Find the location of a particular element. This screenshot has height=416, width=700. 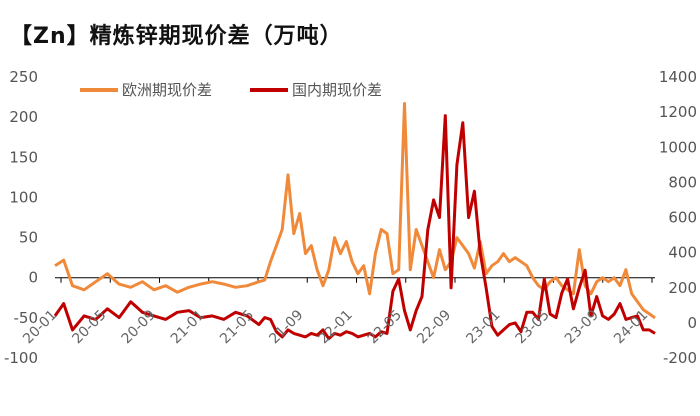

y-right-tick-label: 400 is located at coordinates (682, 253).